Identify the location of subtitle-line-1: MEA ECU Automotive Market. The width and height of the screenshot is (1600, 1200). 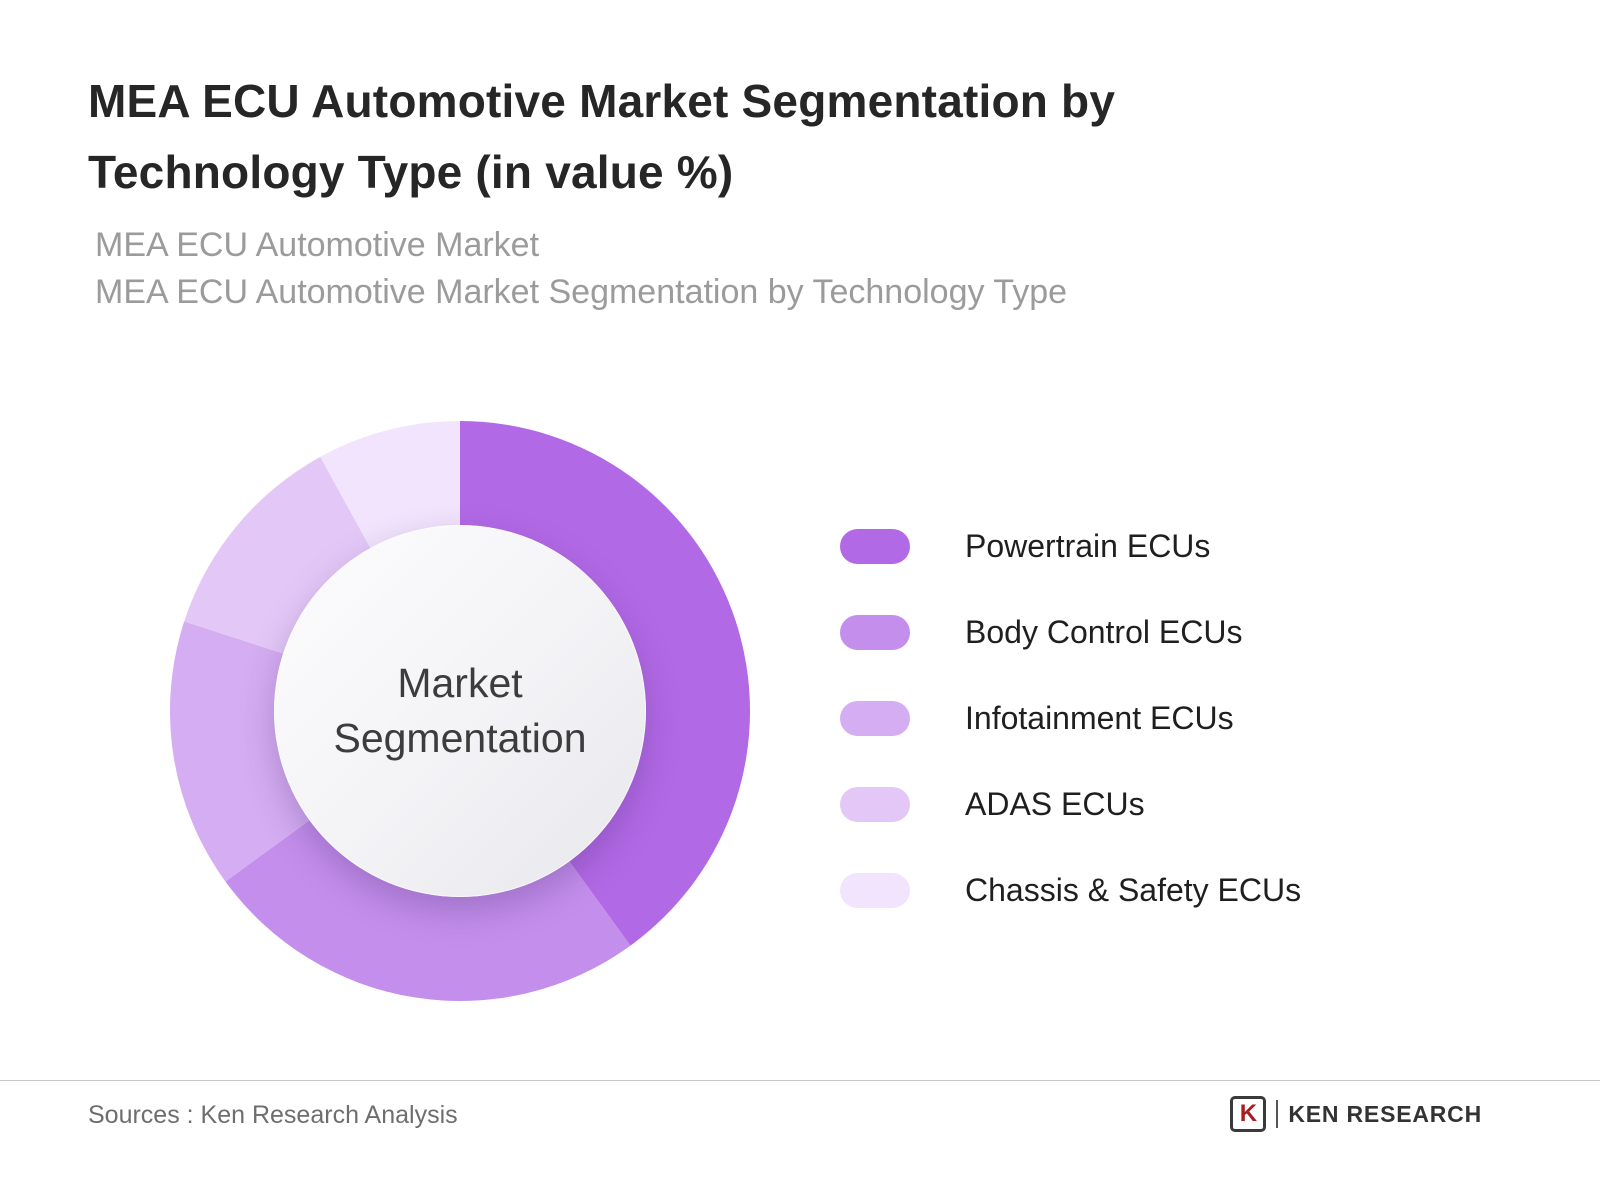
(317, 245).